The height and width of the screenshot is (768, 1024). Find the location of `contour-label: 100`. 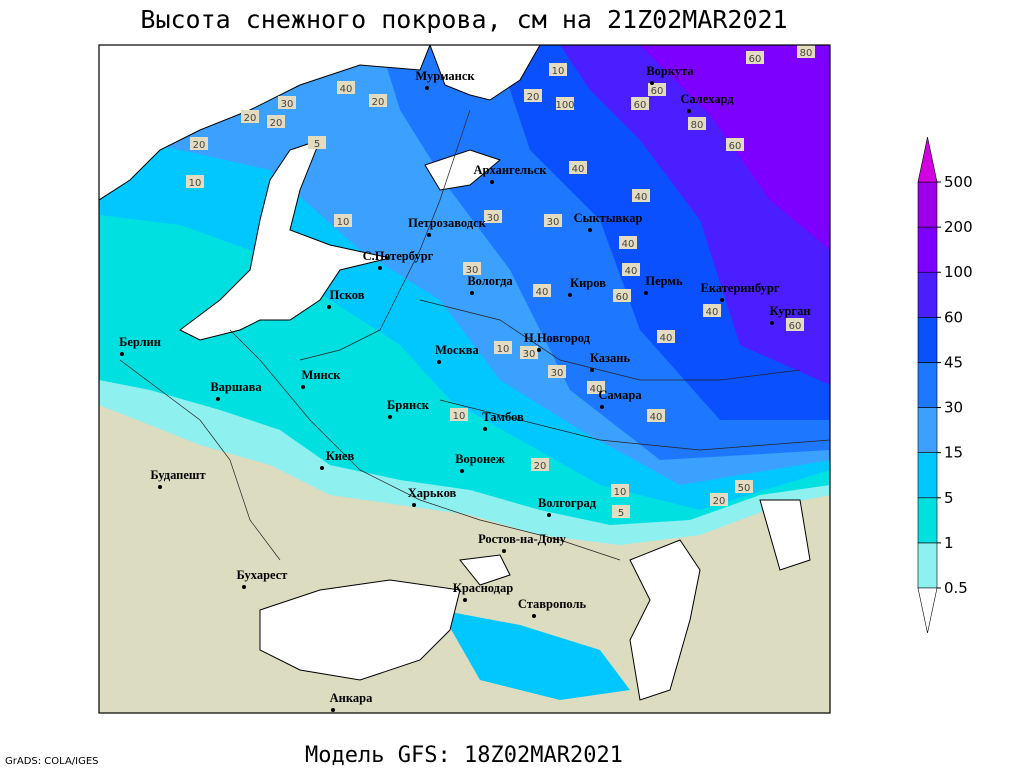

contour-label: 100 is located at coordinates (564, 105).